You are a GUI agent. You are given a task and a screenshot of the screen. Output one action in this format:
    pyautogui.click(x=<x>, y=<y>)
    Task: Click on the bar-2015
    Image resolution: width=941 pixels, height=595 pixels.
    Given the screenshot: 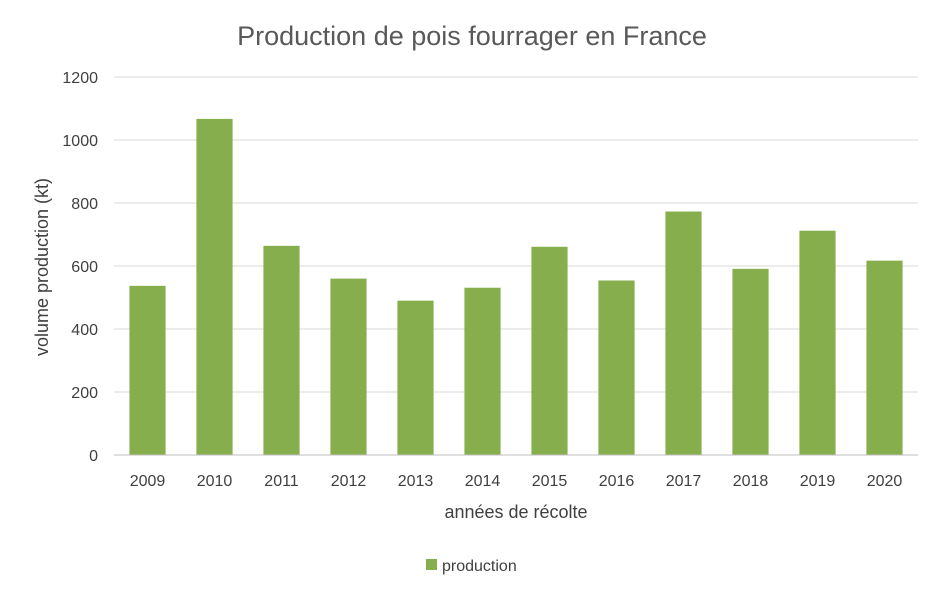 What is the action you would take?
    pyautogui.click(x=549, y=350)
    